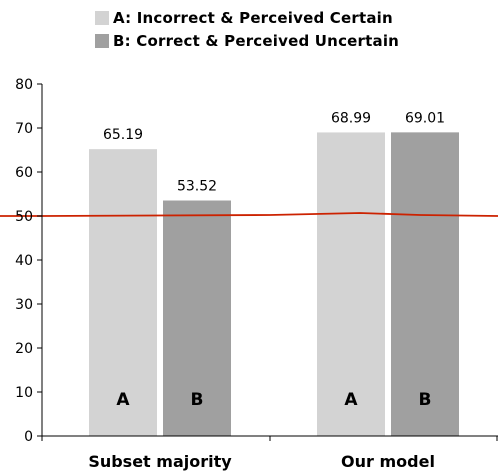 The height and width of the screenshot is (473, 498). What do you see at coordinates (102, 40) in the screenshot?
I see `legend-swatch-b` at bounding box center [102, 40].